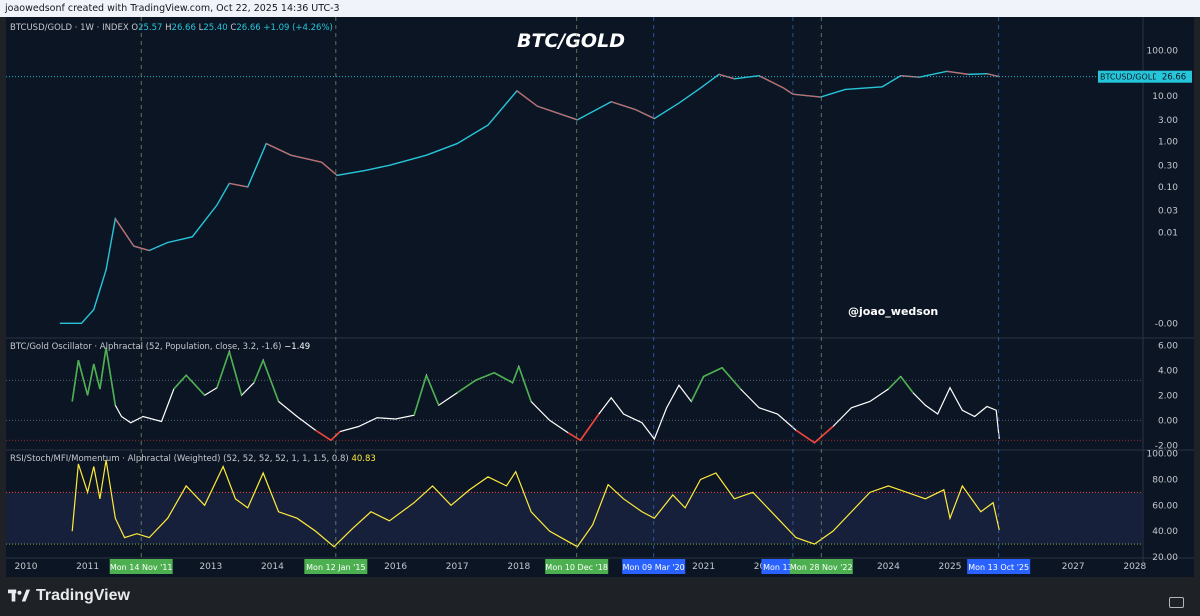 The width and height of the screenshot is (1200, 616). Describe the element at coordinates (1165, 558) in the screenshot. I see `rsi-tick-label: 20.00` at that location.